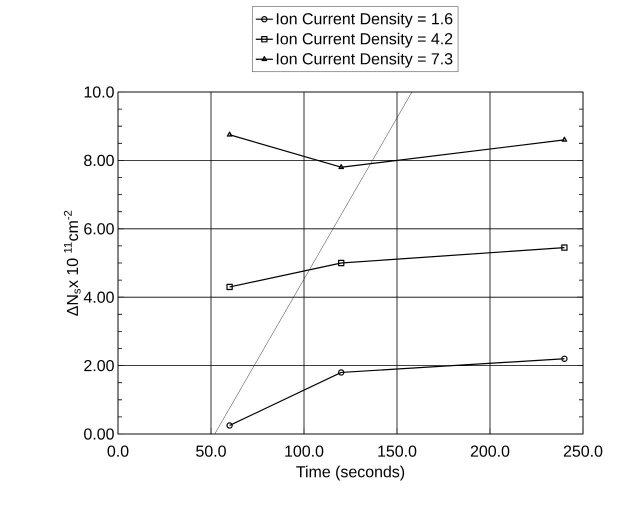 This screenshot has height=509, width=623. I want to click on y-tick-label: 2.00, so click(99, 366).